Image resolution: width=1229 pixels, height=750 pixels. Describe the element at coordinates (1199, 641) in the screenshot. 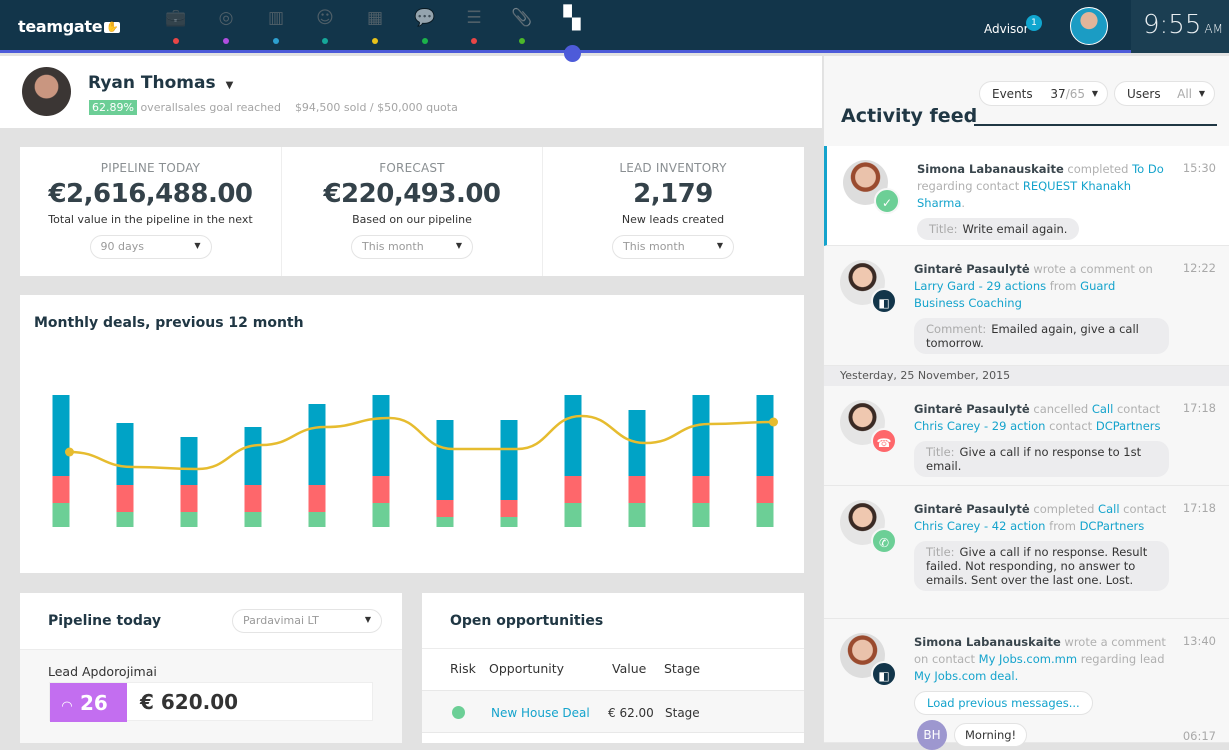

I see `activity-time: 13:40` at that location.